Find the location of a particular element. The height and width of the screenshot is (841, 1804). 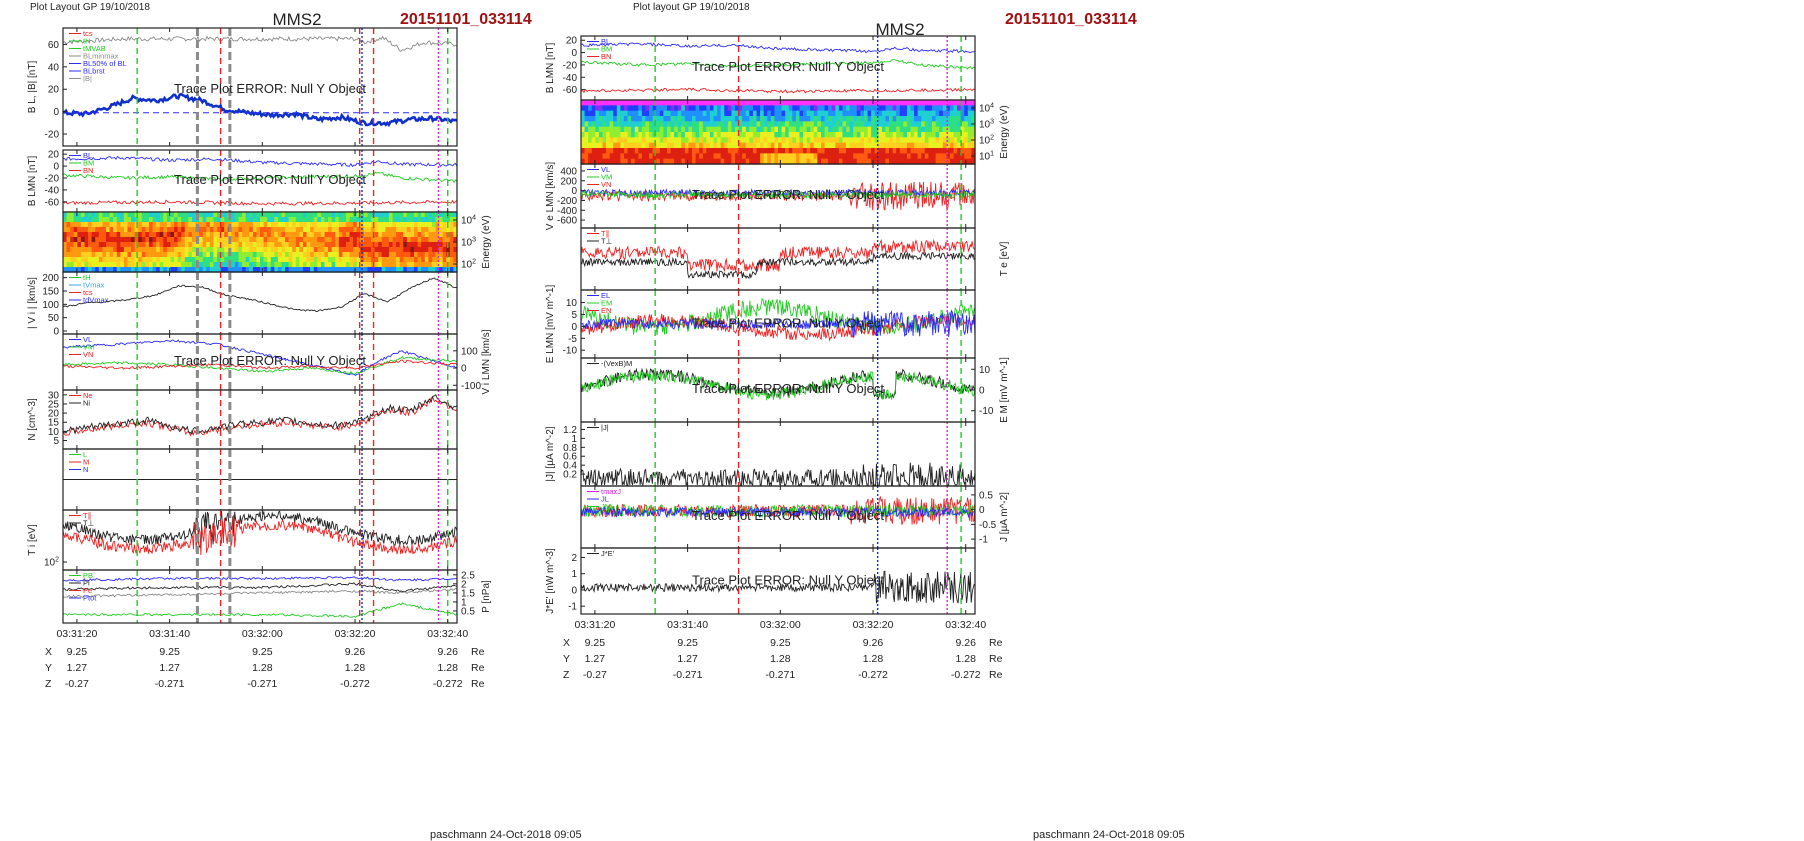

ephemeris-value: -0.27 is located at coordinates (595, 675).